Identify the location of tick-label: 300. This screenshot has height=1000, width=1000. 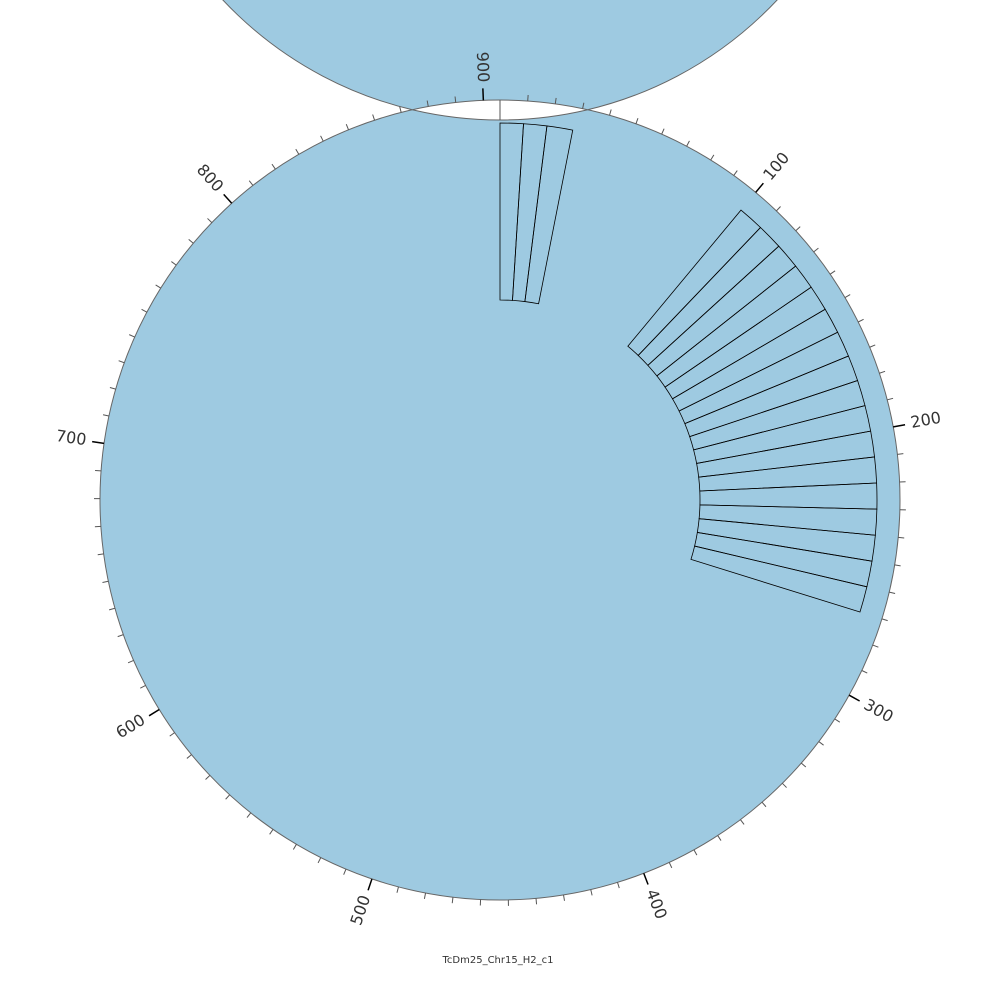
(879, 710).